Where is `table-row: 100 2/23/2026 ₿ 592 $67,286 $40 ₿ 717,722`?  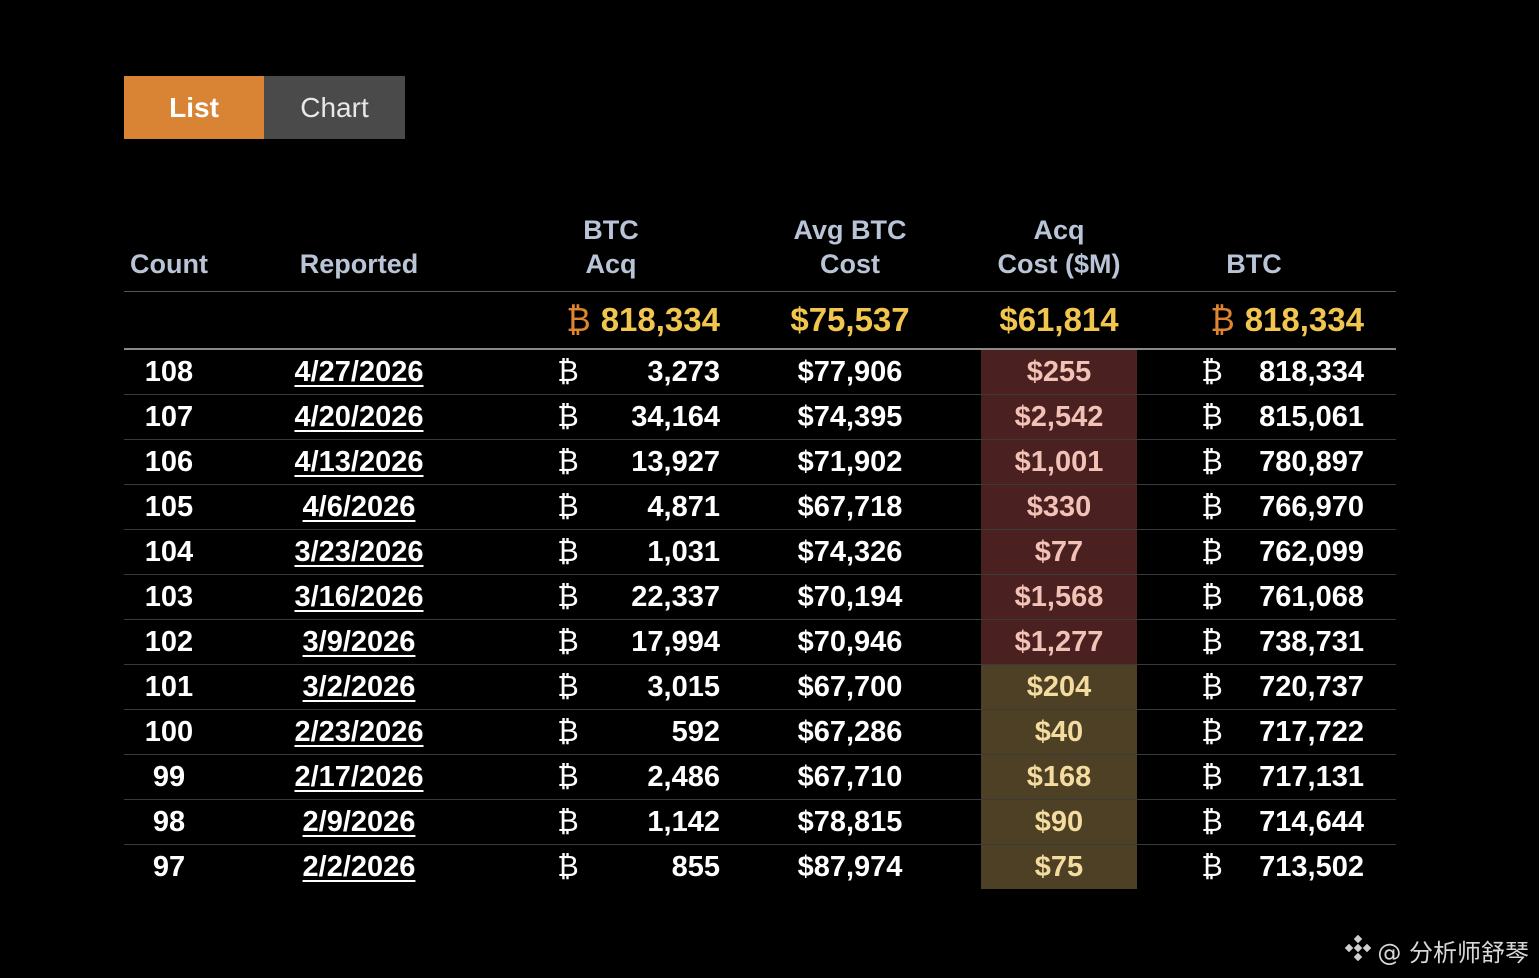
table-row: 100 2/23/2026 ₿ 592 $67,286 $40 ₿ 717,722 is located at coordinates (760, 732).